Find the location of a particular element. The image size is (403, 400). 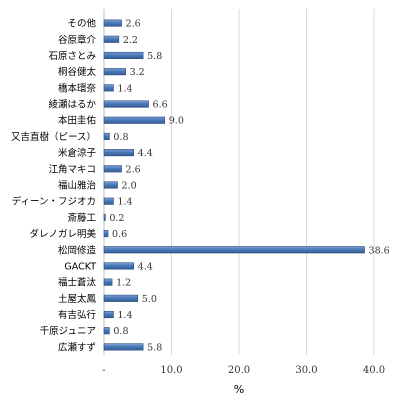

value-label: 5.0 is located at coordinates (149, 299).